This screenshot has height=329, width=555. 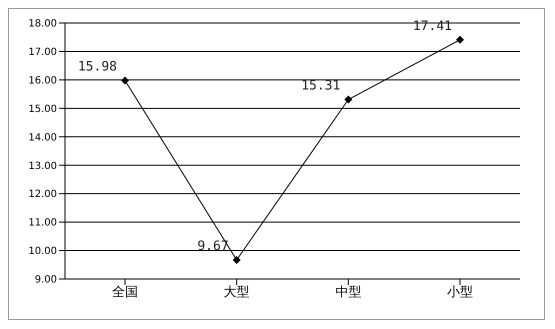 What do you see at coordinates (42, 109) in the screenshot?
I see `y-tick-label: 15.00` at bounding box center [42, 109].